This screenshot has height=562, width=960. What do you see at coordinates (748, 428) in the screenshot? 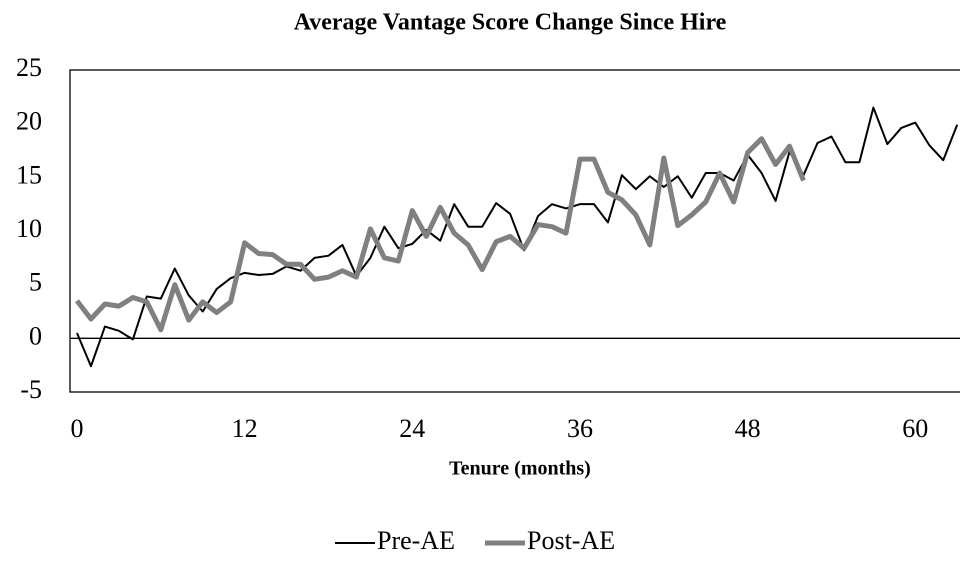
I see `x-tick-label: 48` at bounding box center [748, 428].